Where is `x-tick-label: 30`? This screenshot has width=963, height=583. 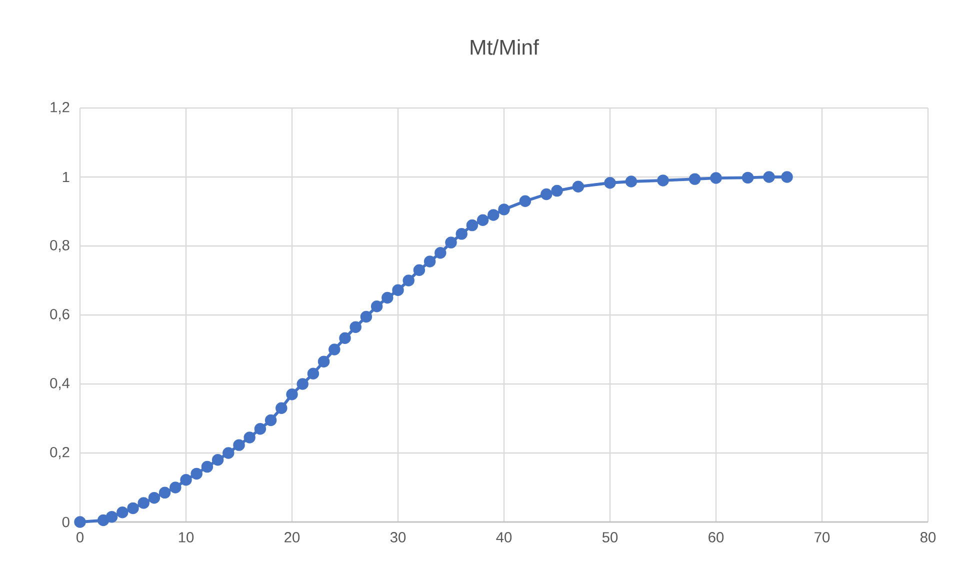
x-tick-label: 30 is located at coordinates (398, 537).